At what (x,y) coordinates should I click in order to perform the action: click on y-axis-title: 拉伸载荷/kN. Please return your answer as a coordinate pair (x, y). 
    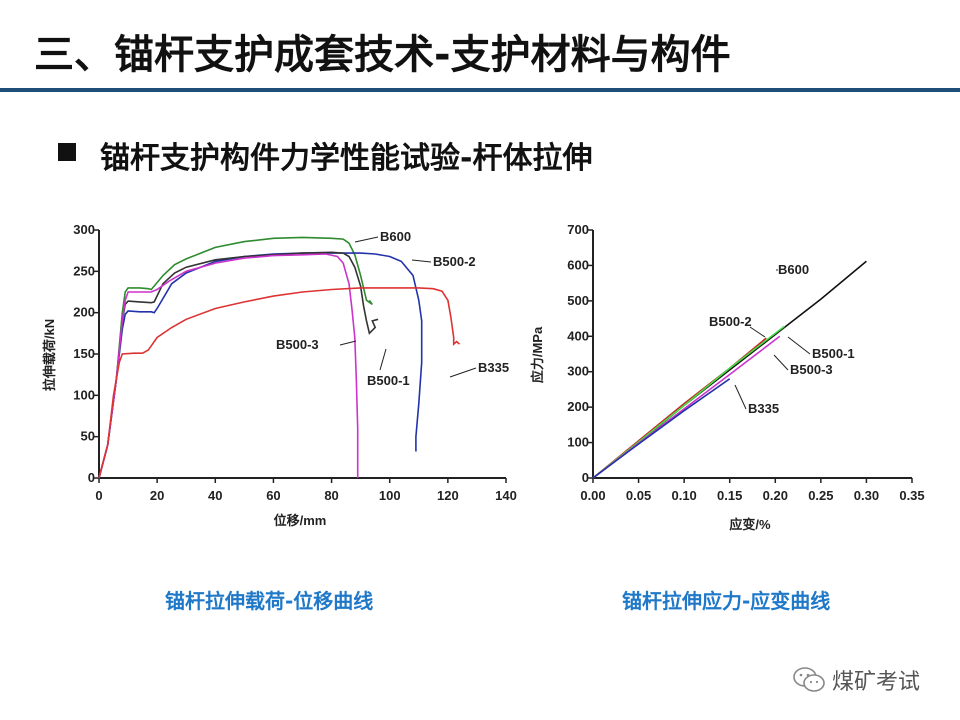
    Looking at the image, I should click on (49, 355).